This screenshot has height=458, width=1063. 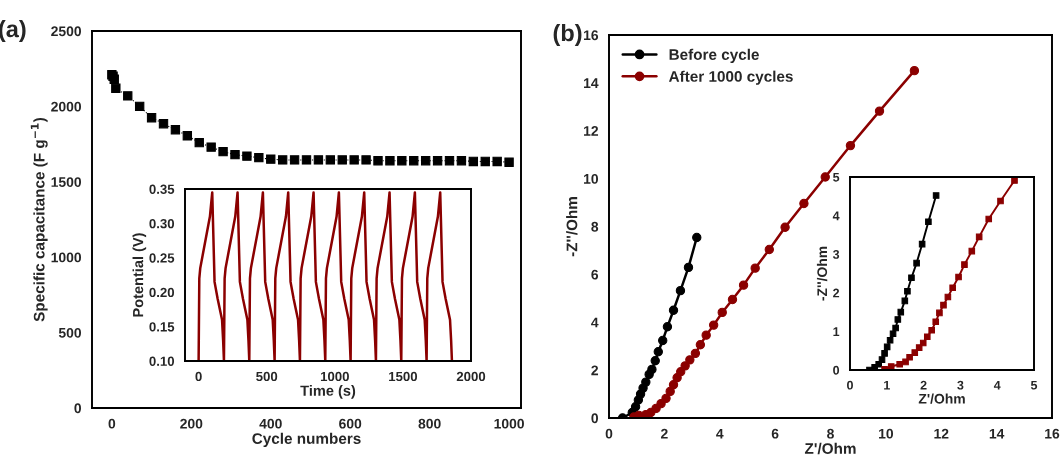 I want to click on y-tick-label: 16, so click(x=591, y=35).